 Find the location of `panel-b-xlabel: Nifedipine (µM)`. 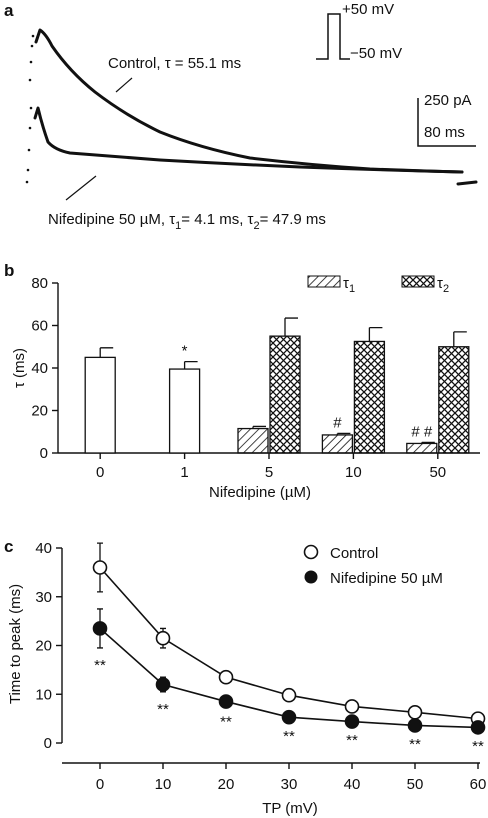

panel-b-xlabel: Nifedipine (µM) is located at coordinates (260, 492).